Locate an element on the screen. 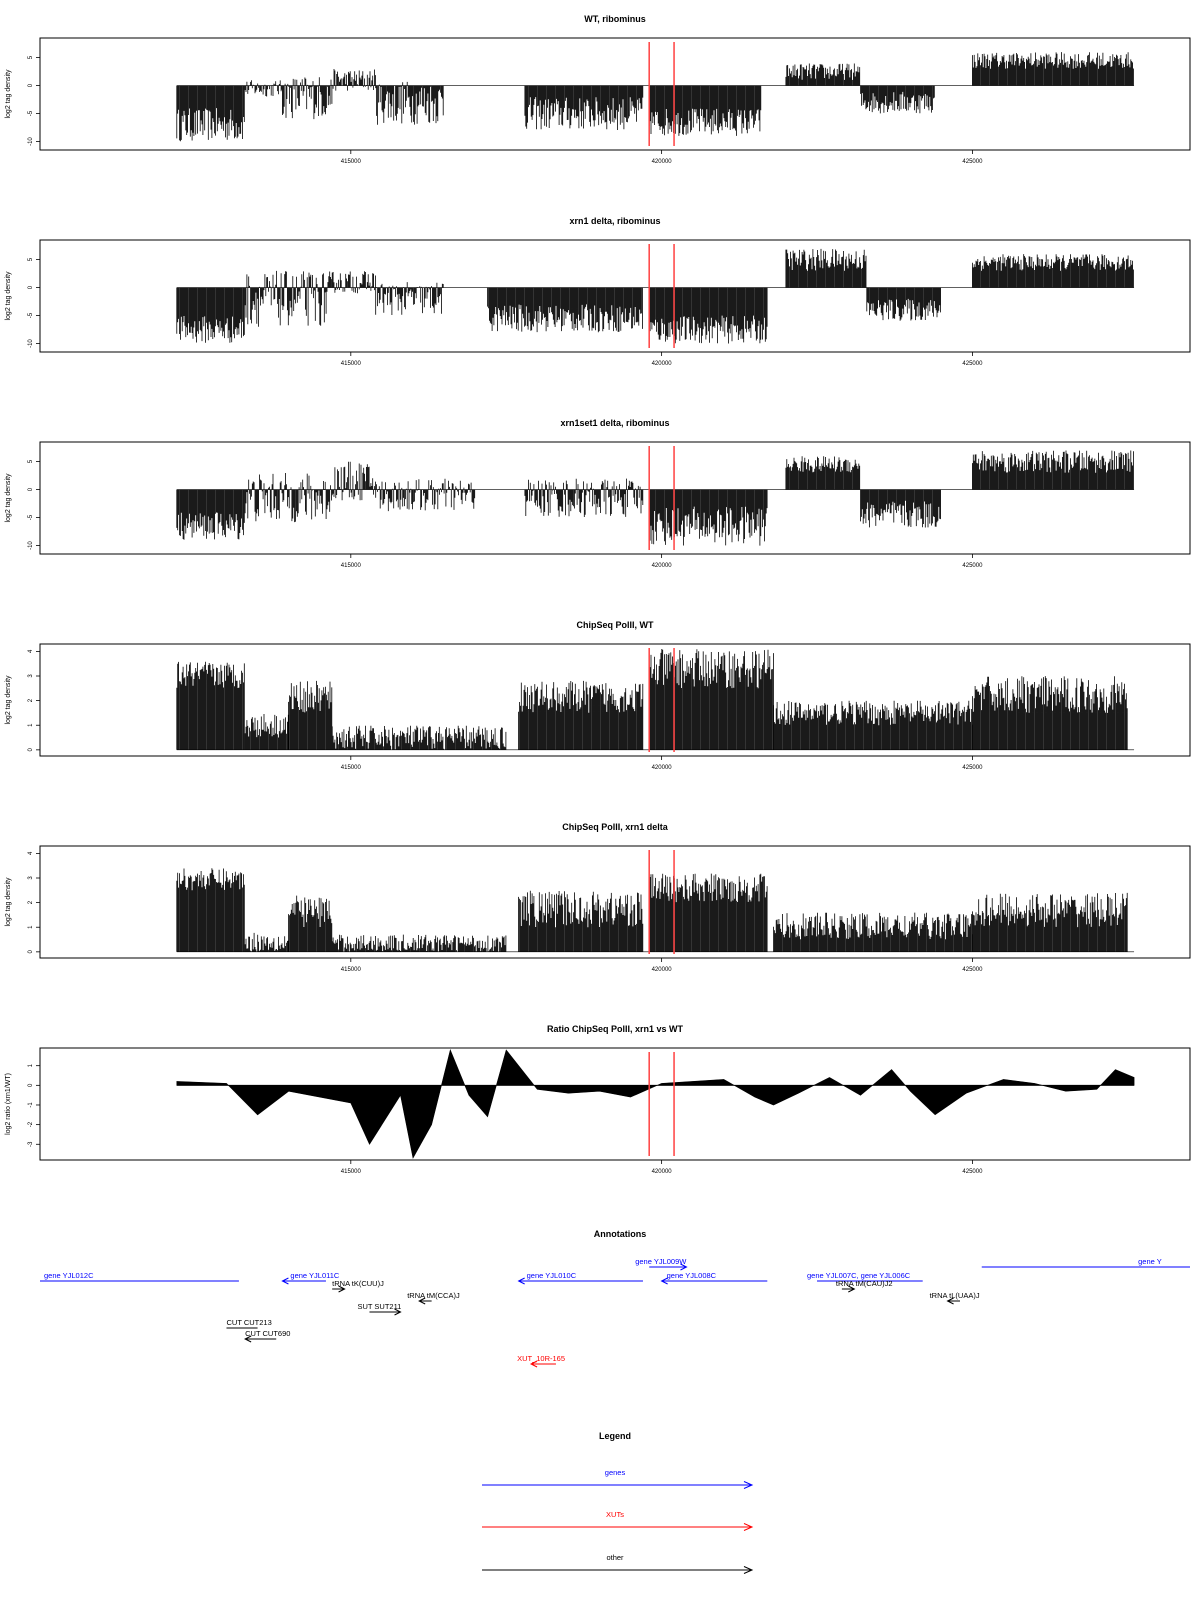  feature-label: CUT CUT690 is located at coordinates (267, 1333).